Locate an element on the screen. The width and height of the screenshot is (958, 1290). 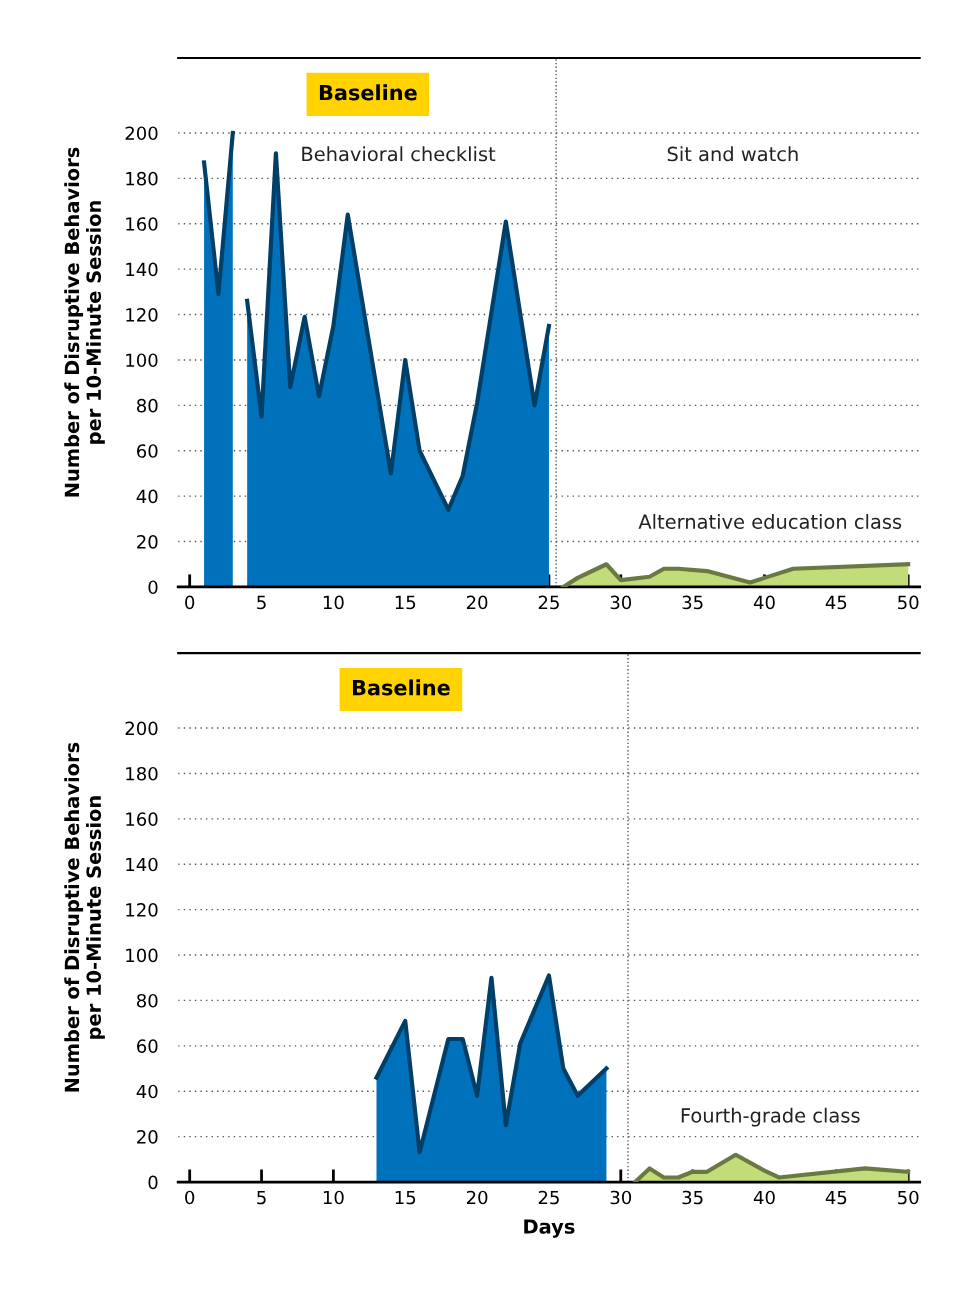
annotation: Alternative education class is located at coordinates (770, 521).